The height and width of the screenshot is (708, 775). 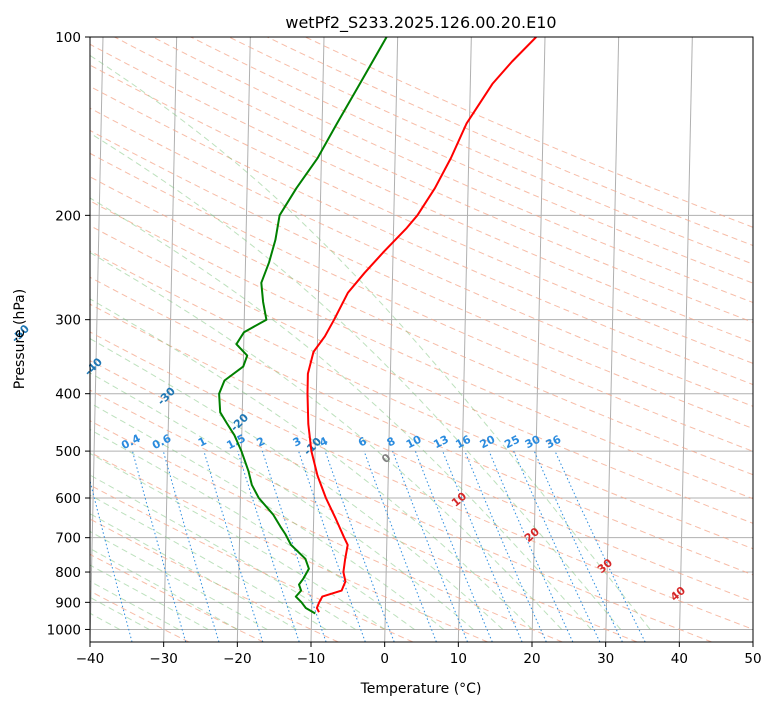 What do you see at coordinates (419, 654) in the screenshot?
I see `x-axis-ticks: −40 −30 −20 −10 0 10 20 30 40 50` at bounding box center [419, 654].